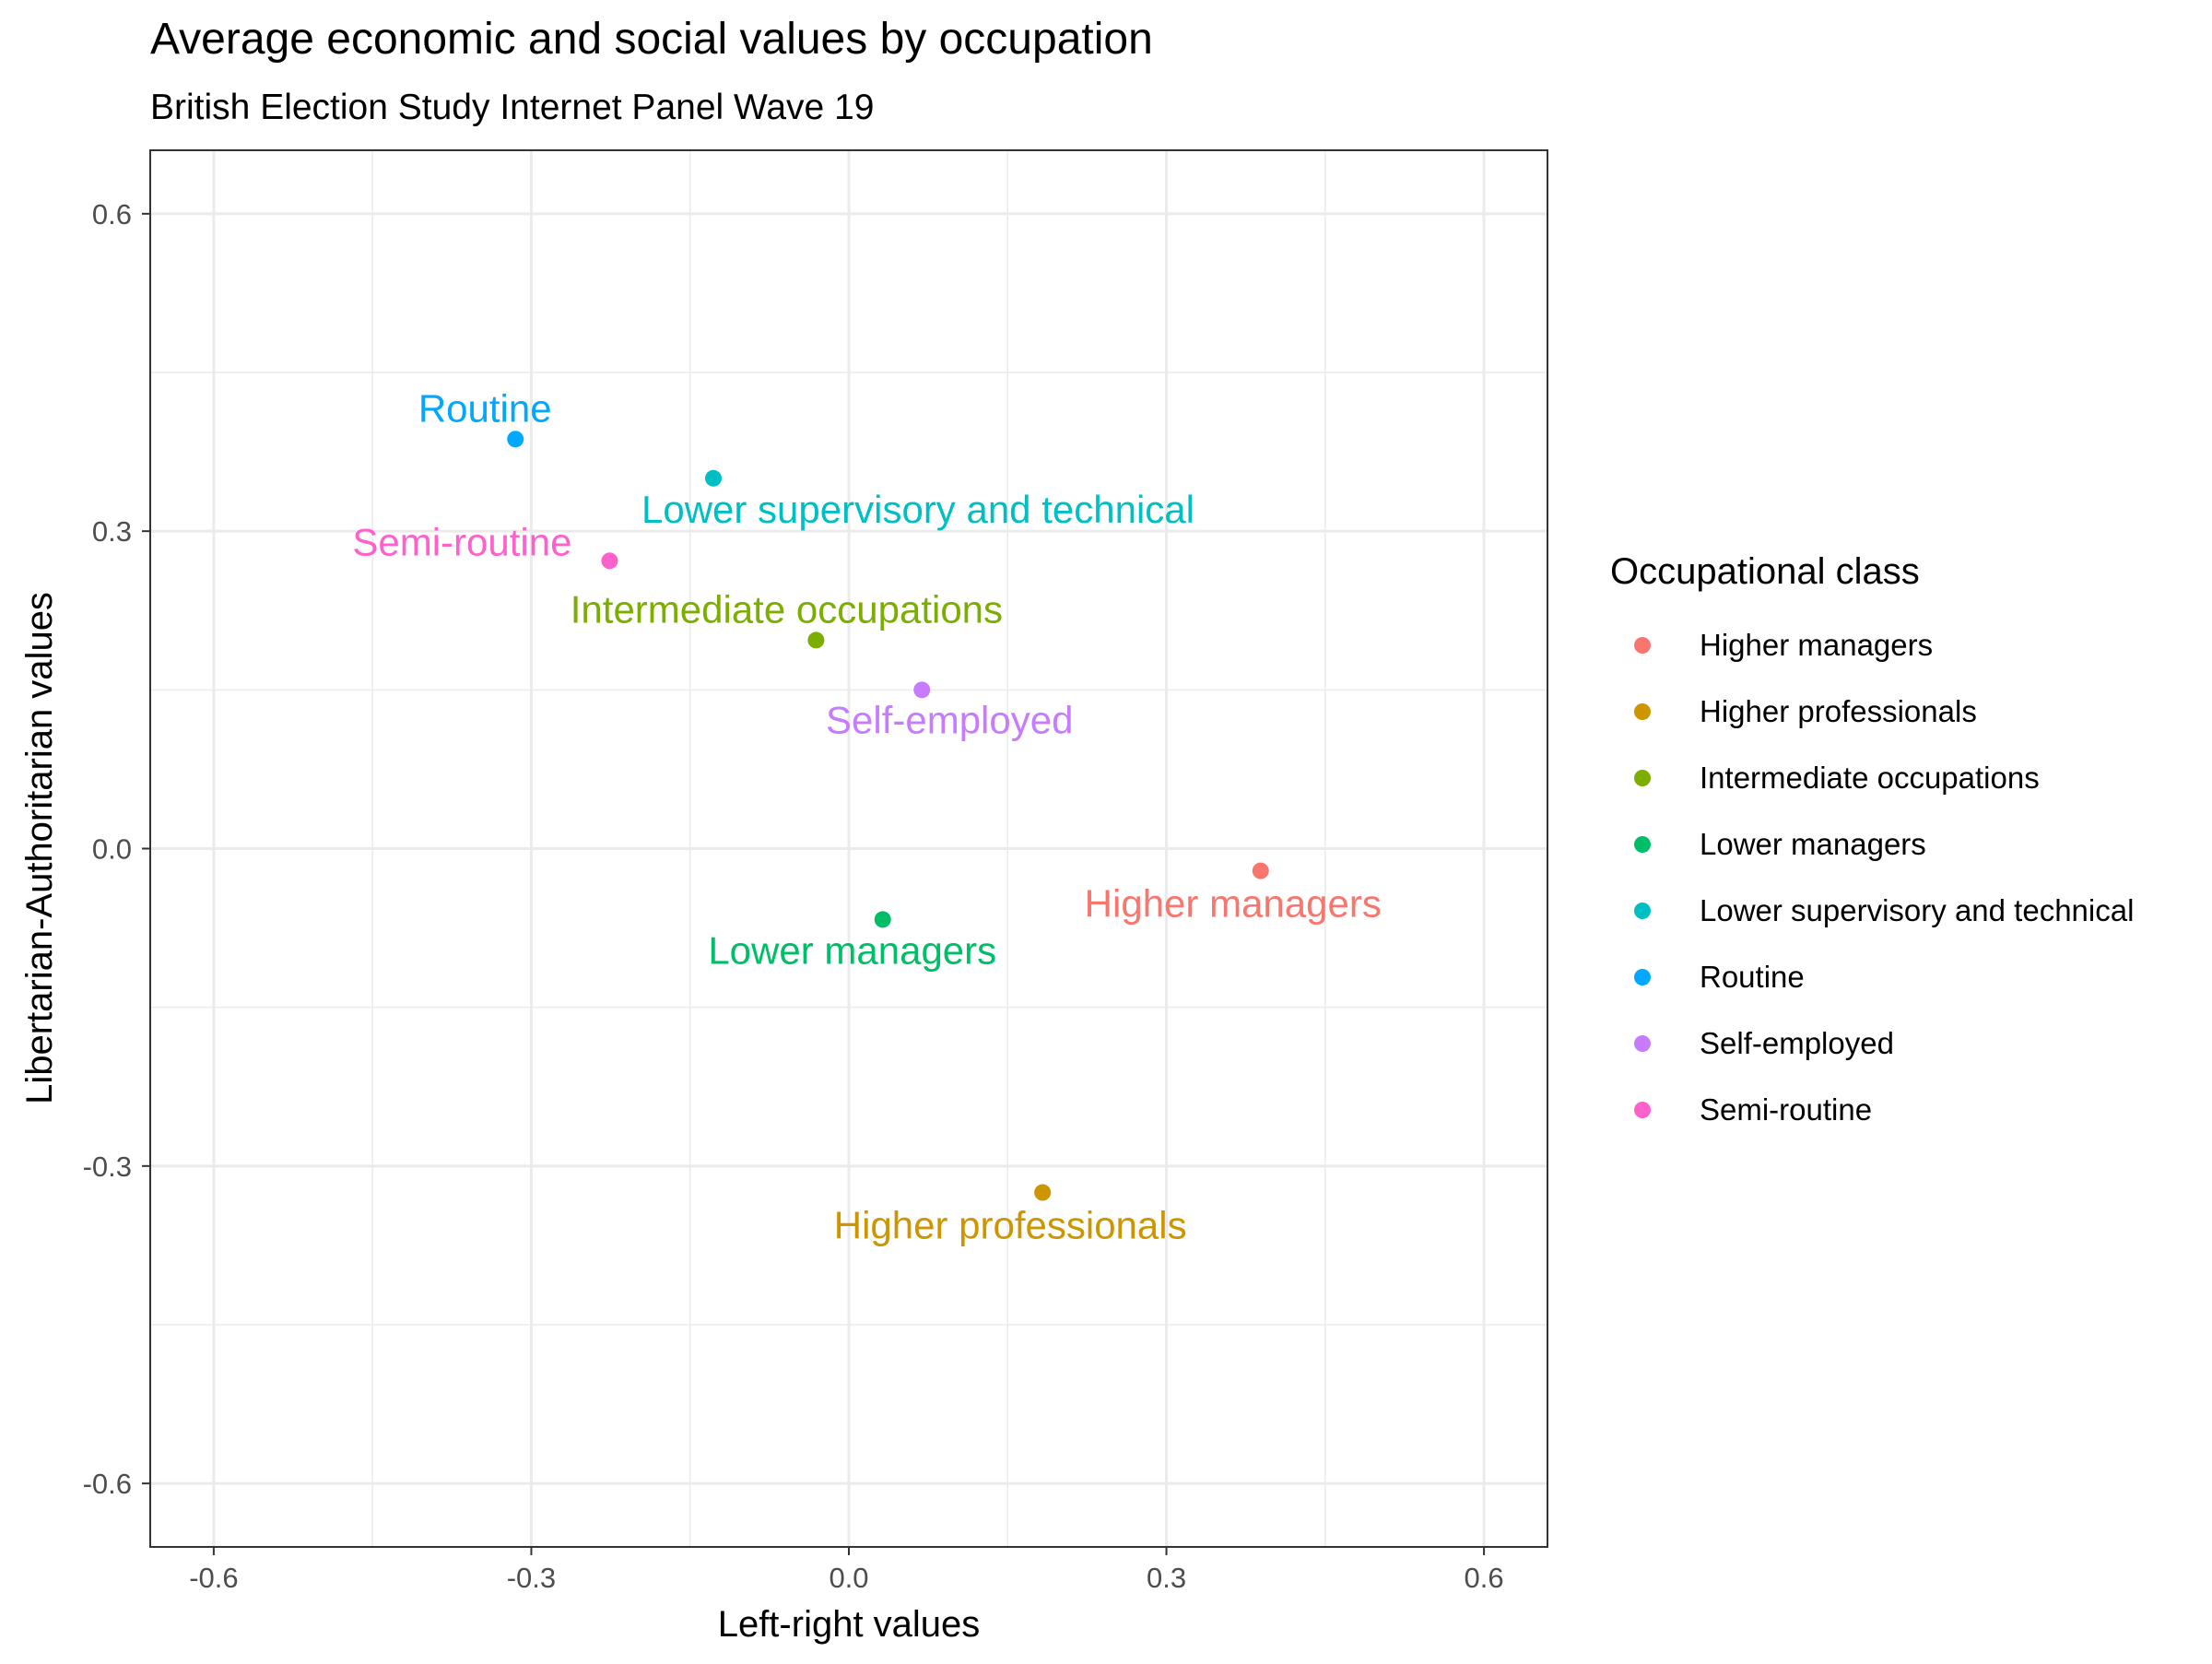 The image size is (2212, 1664). I want to click on x-axis: -0.6 -0.3 0.0 0.3 0.6, so click(846, 1570).